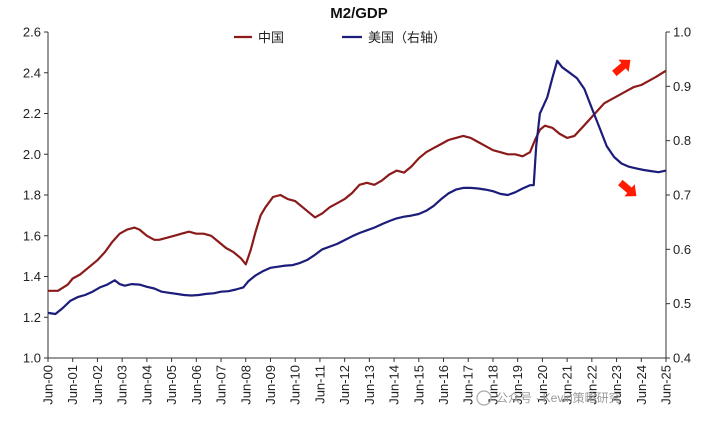 Image resolution: width=719 pixels, height=440 pixels. I want to click on arrow-up-right-icon, so click(621, 68).